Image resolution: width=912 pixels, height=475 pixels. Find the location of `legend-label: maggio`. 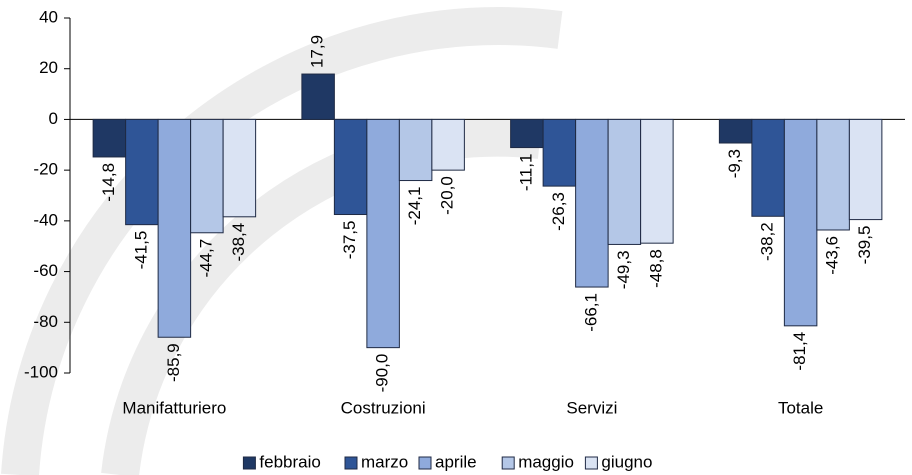

legend-label: maggio is located at coordinates (546, 461).